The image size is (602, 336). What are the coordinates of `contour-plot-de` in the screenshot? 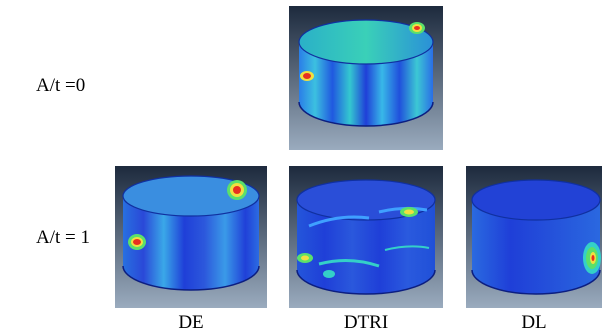 It's located at (191, 237).